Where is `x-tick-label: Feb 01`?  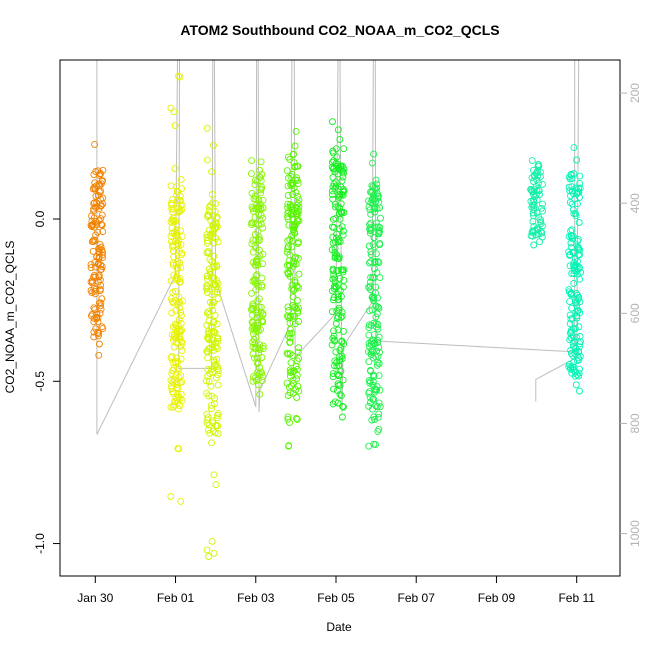
x-tick-label: Feb 01 is located at coordinates (176, 598).